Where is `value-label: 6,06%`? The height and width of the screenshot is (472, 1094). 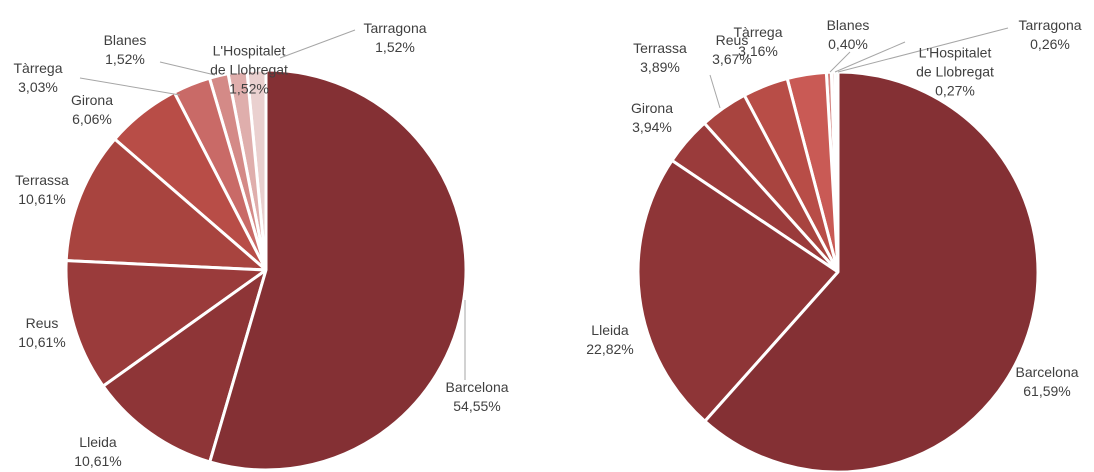 value-label: 6,06% is located at coordinates (92, 119).